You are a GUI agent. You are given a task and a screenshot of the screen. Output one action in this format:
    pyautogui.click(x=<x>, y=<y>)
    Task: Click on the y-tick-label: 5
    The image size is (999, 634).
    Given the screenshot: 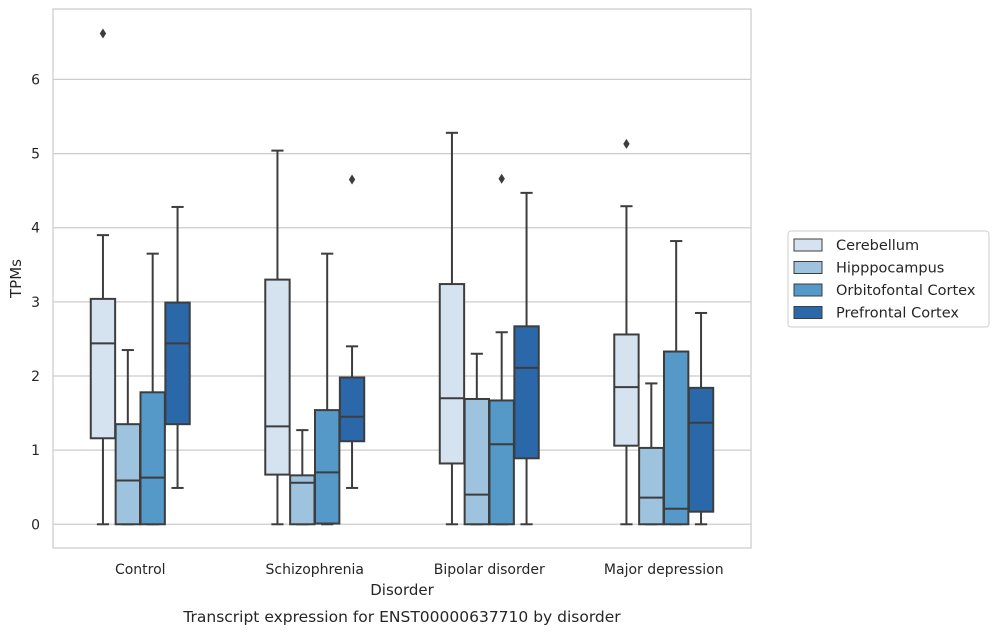 What is the action you would take?
    pyautogui.click(x=35, y=155)
    